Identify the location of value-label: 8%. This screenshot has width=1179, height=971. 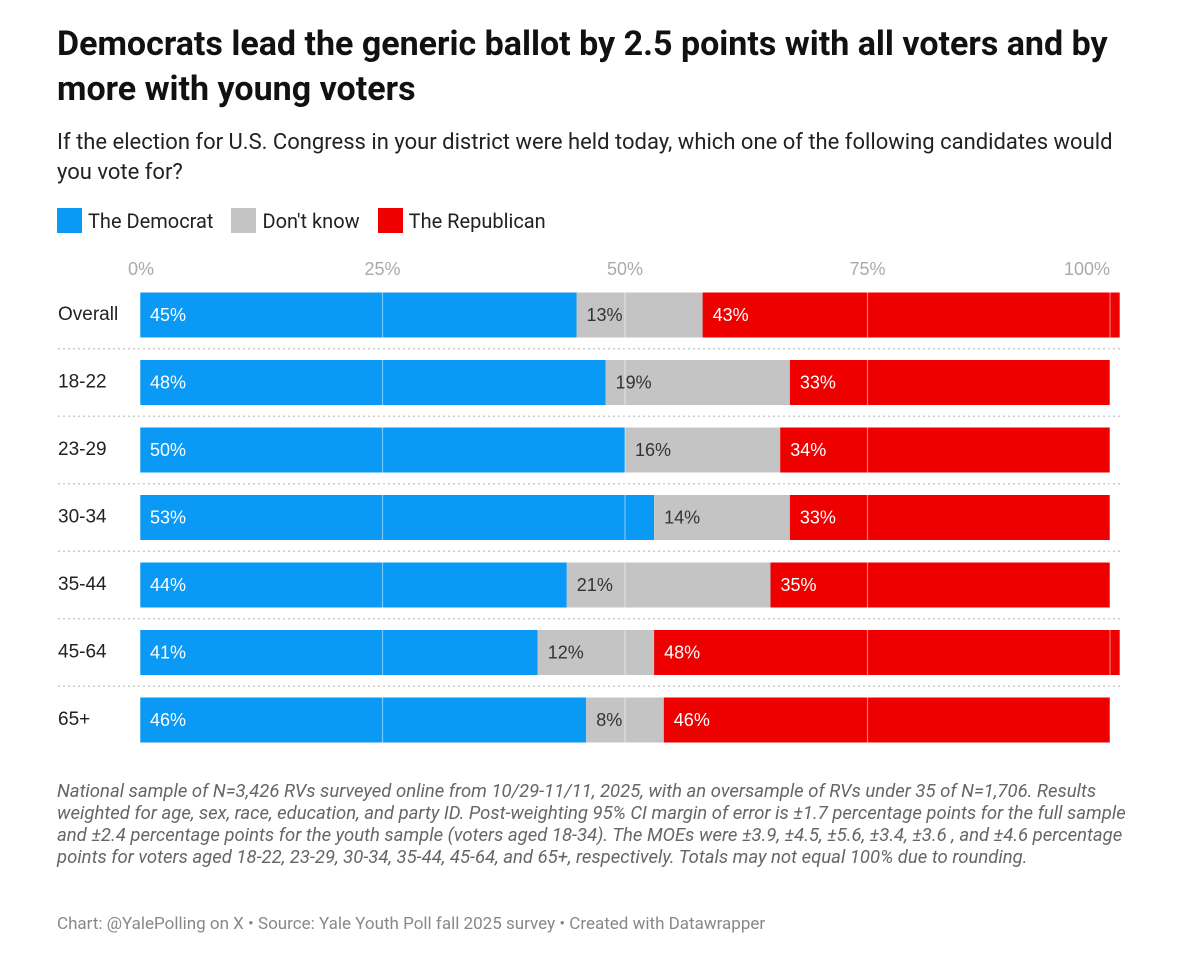
(609, 720).